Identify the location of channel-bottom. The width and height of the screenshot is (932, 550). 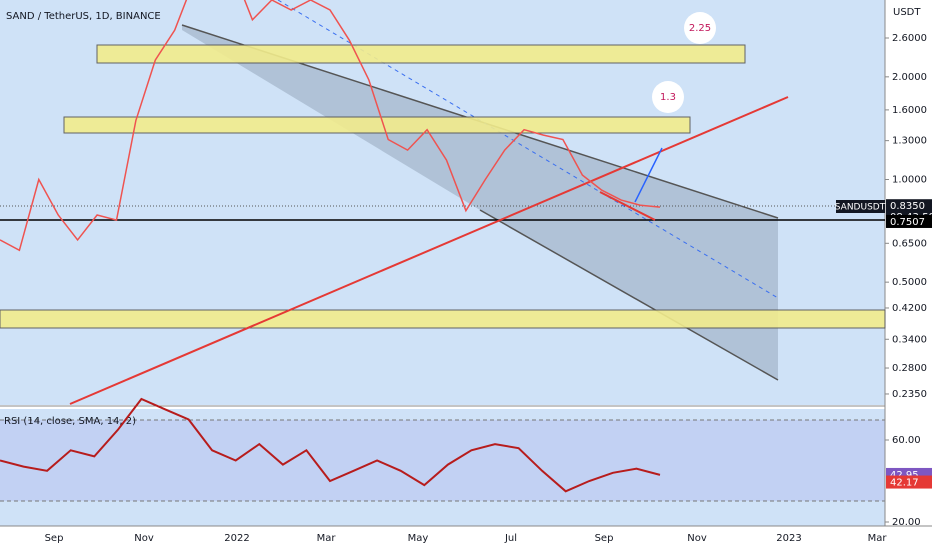
(629, 295).